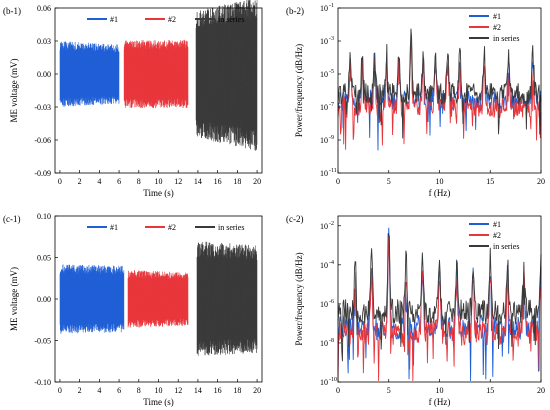 The width and height of the screenshot is (550, 410). I want to click on y-tick-exponent: -10, so click(333, 380).